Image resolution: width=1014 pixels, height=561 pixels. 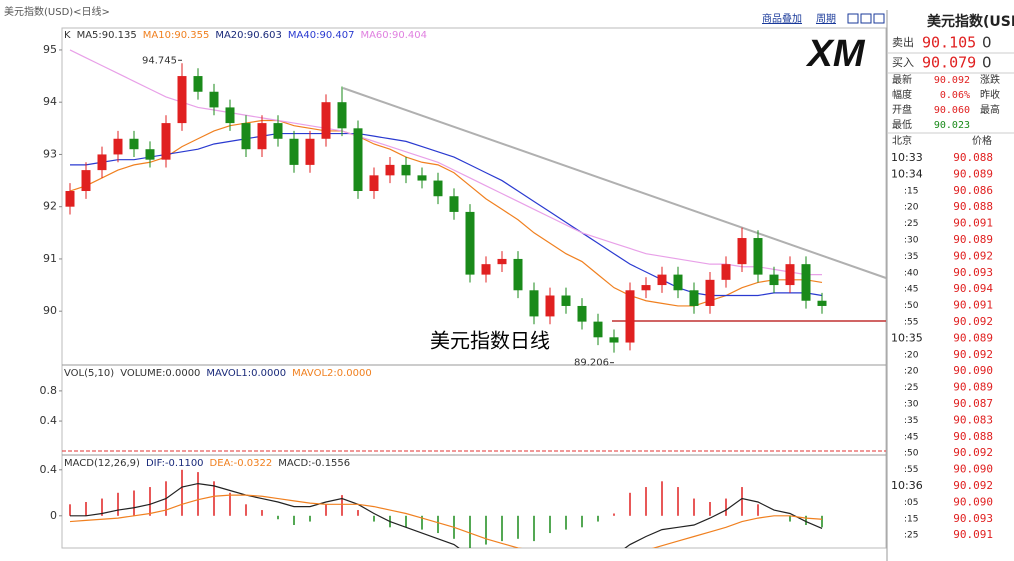 What do you see at coordinates (902, 140) in the screenshot?
I see `column-header: 北京` at bounding box center [902, 140].